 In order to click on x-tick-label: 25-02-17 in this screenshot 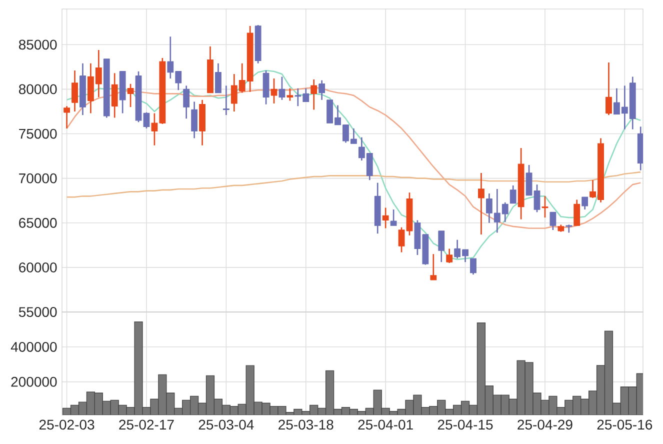, I will do `click(146, 425)`.